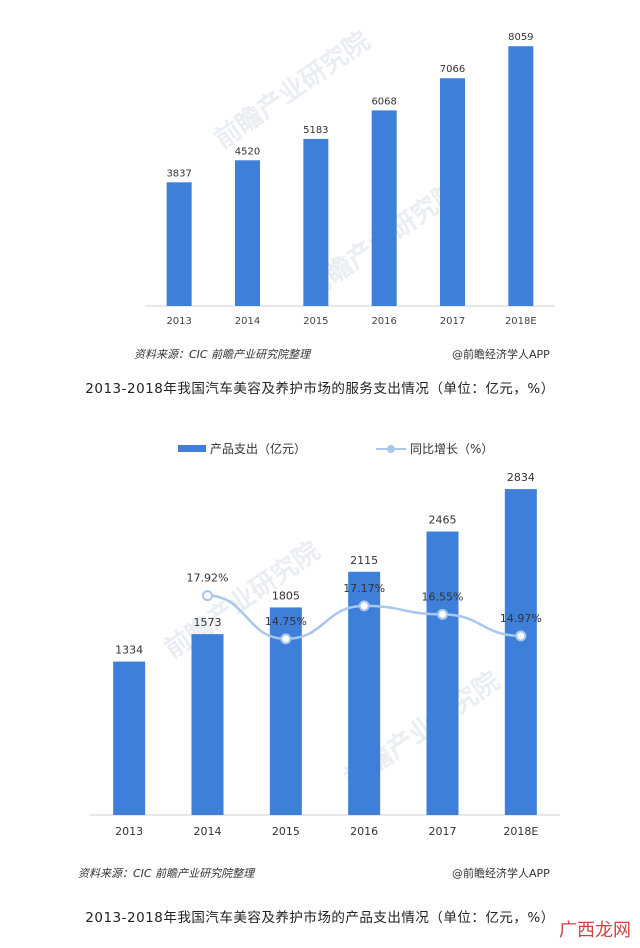 The height and width of the screenshot is (948, 640). What do you see at coordinates (320, 389) in the screenshot?
I see `chart1-caption: 2013-2018年我国汽车美容及养护市场的服务支出情况（单位：亿元，%）` at bounding box center [320, 389].